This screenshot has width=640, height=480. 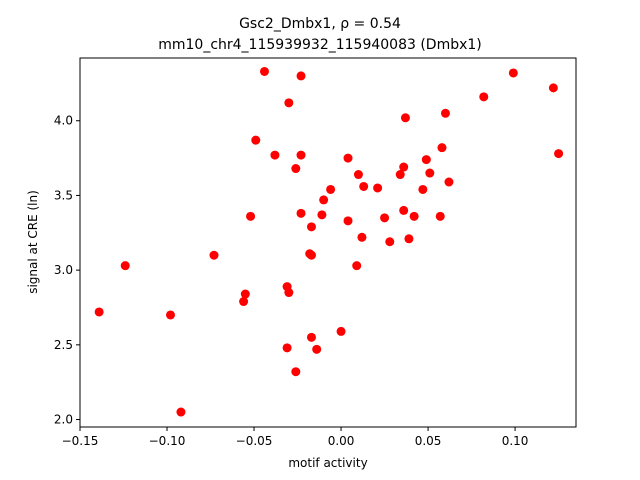 I want to click on y-tick-label: 3.5, so click(x=63, y=195).